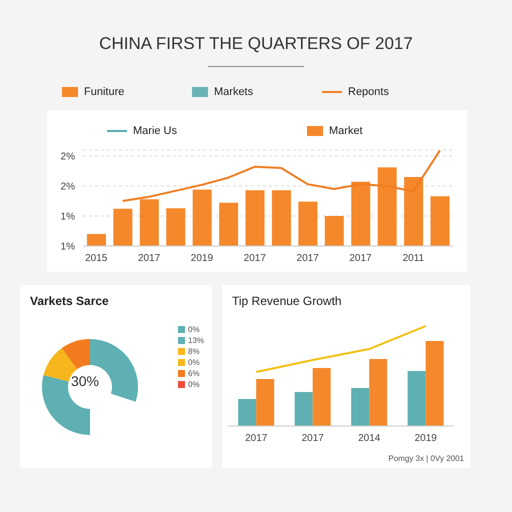 The width and height of the screenshot is (512, 512). Describe the element at coordinates (155, 131) in the screenshot. I see `legend-label: Marie Us` at that location.